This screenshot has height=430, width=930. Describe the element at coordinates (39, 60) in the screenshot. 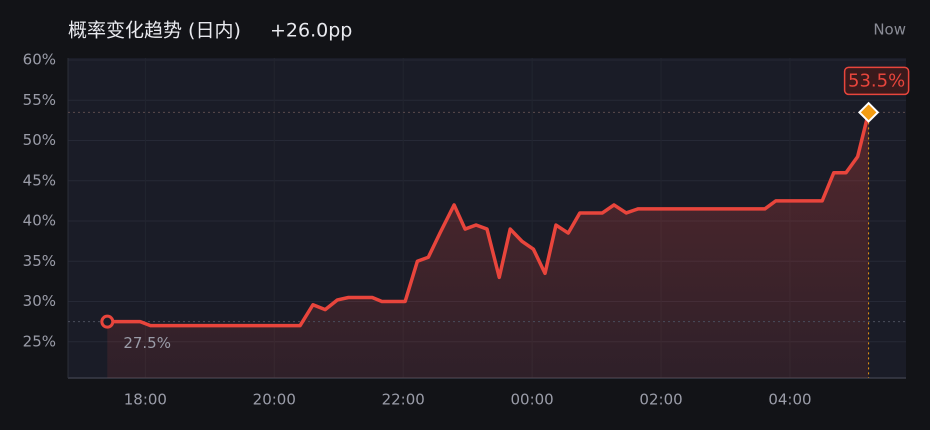

I see `y-tick-label: 60%` at that location.